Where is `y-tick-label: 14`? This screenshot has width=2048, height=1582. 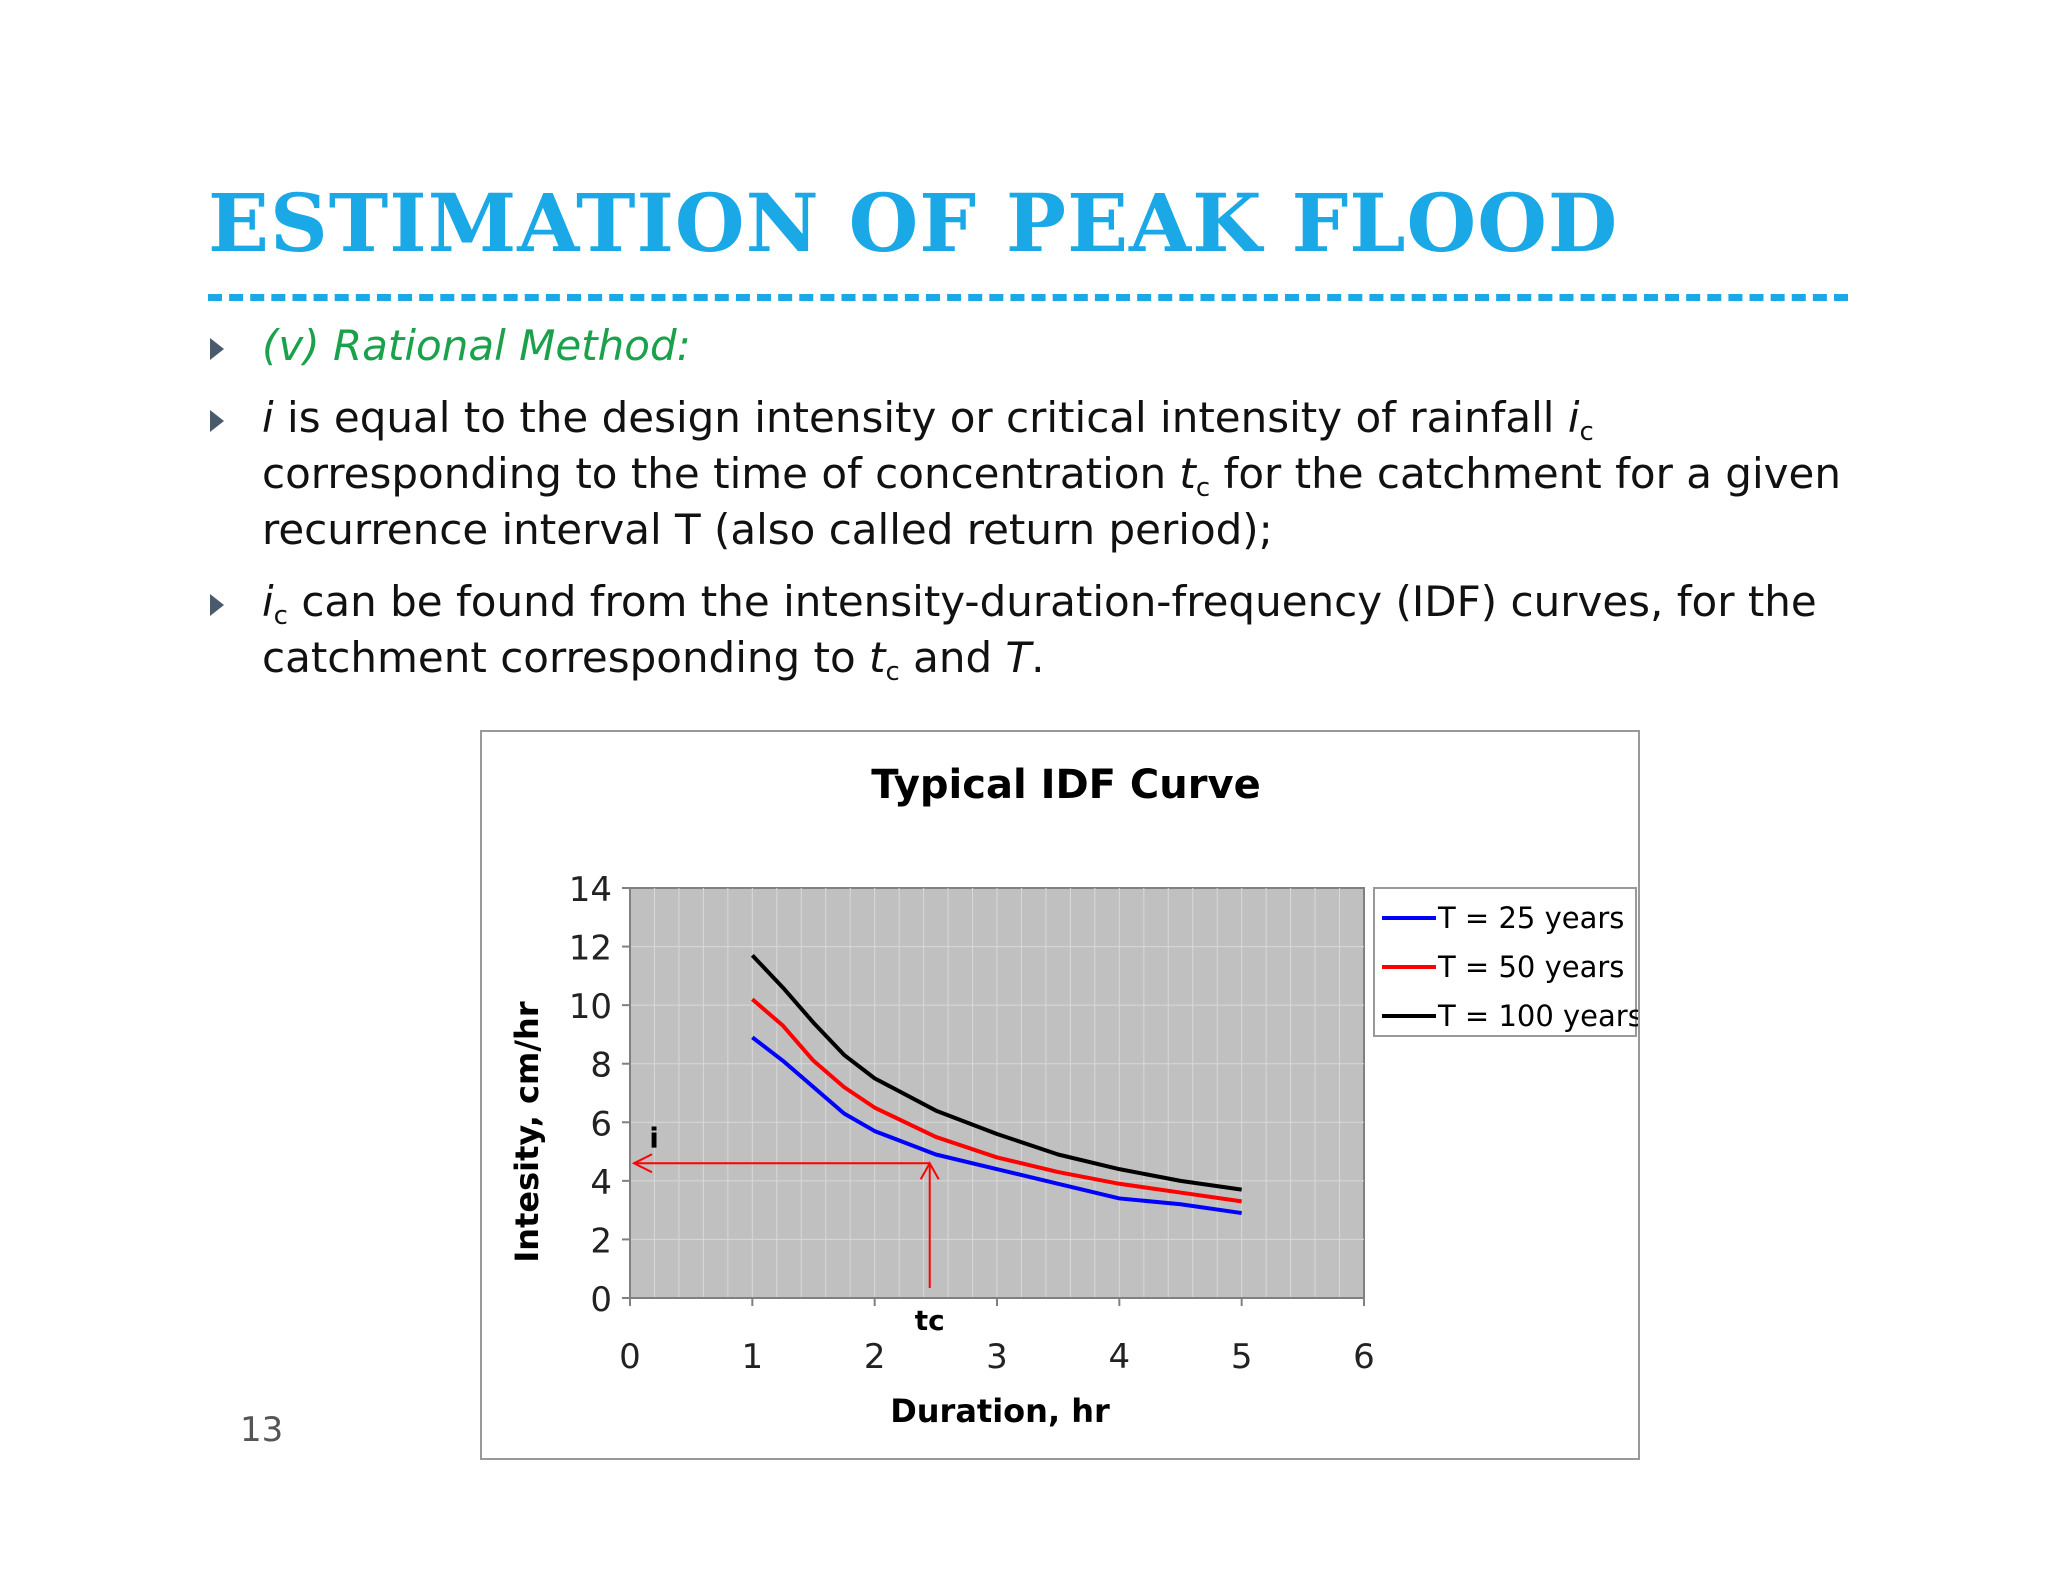
y-tick-label: 14 is located at coordinates (590, 890).